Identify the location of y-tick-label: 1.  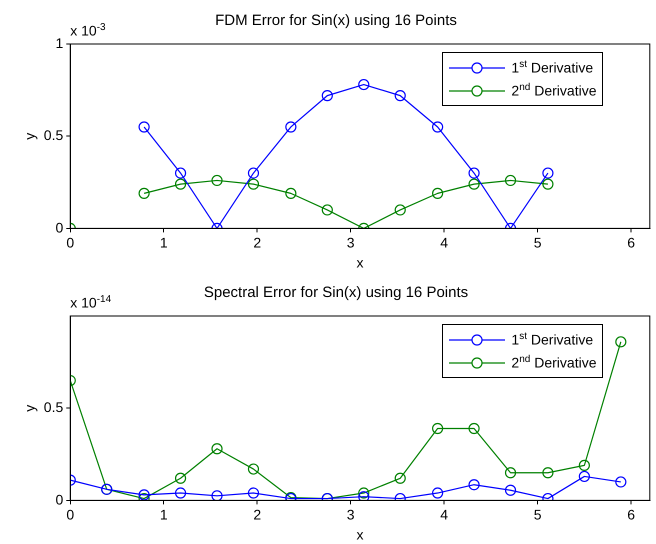
(59, 42).